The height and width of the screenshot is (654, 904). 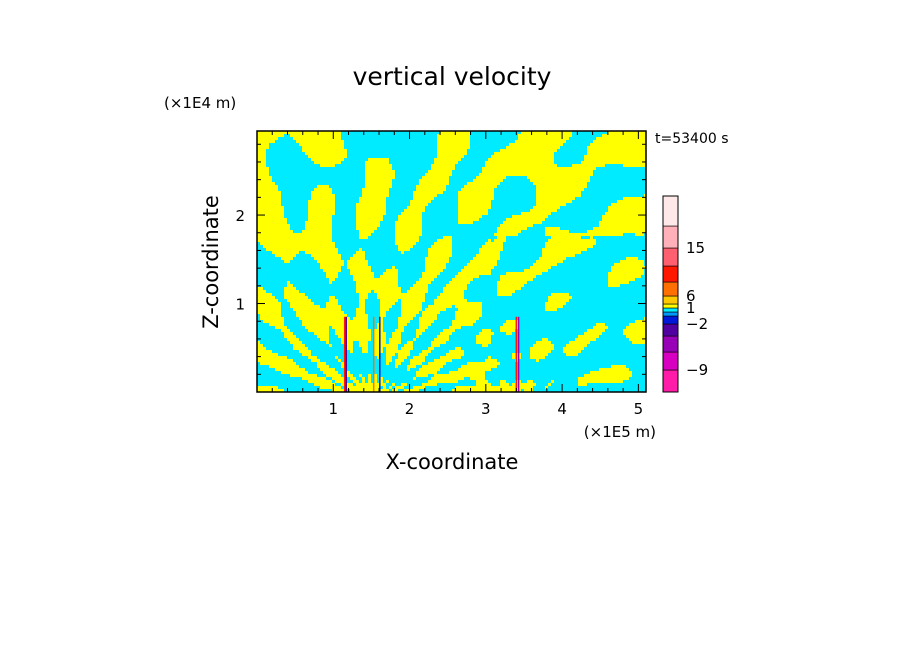 I want to click on x-tick-label: 5, so click(x=639, y=409).